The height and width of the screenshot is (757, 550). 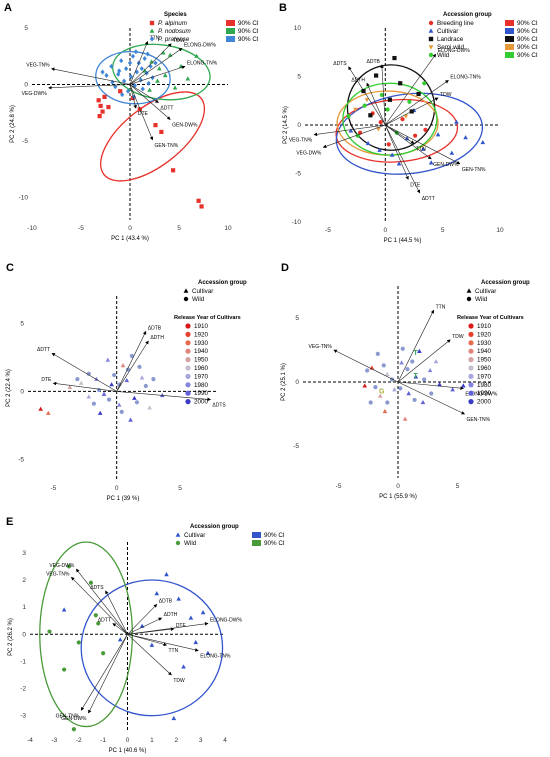 What do you see at coordinates (147, 640) in the screenshot?
I see `loading-arrow-ttn` at bounding box center [147, 640].